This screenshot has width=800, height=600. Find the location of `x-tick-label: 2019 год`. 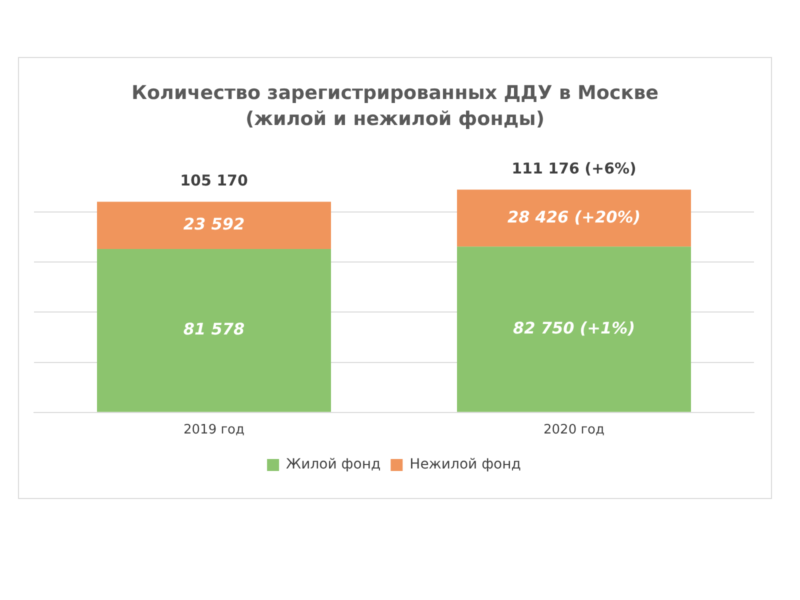

x-tick-label: 2019 год is located at coordinates (214, 430).